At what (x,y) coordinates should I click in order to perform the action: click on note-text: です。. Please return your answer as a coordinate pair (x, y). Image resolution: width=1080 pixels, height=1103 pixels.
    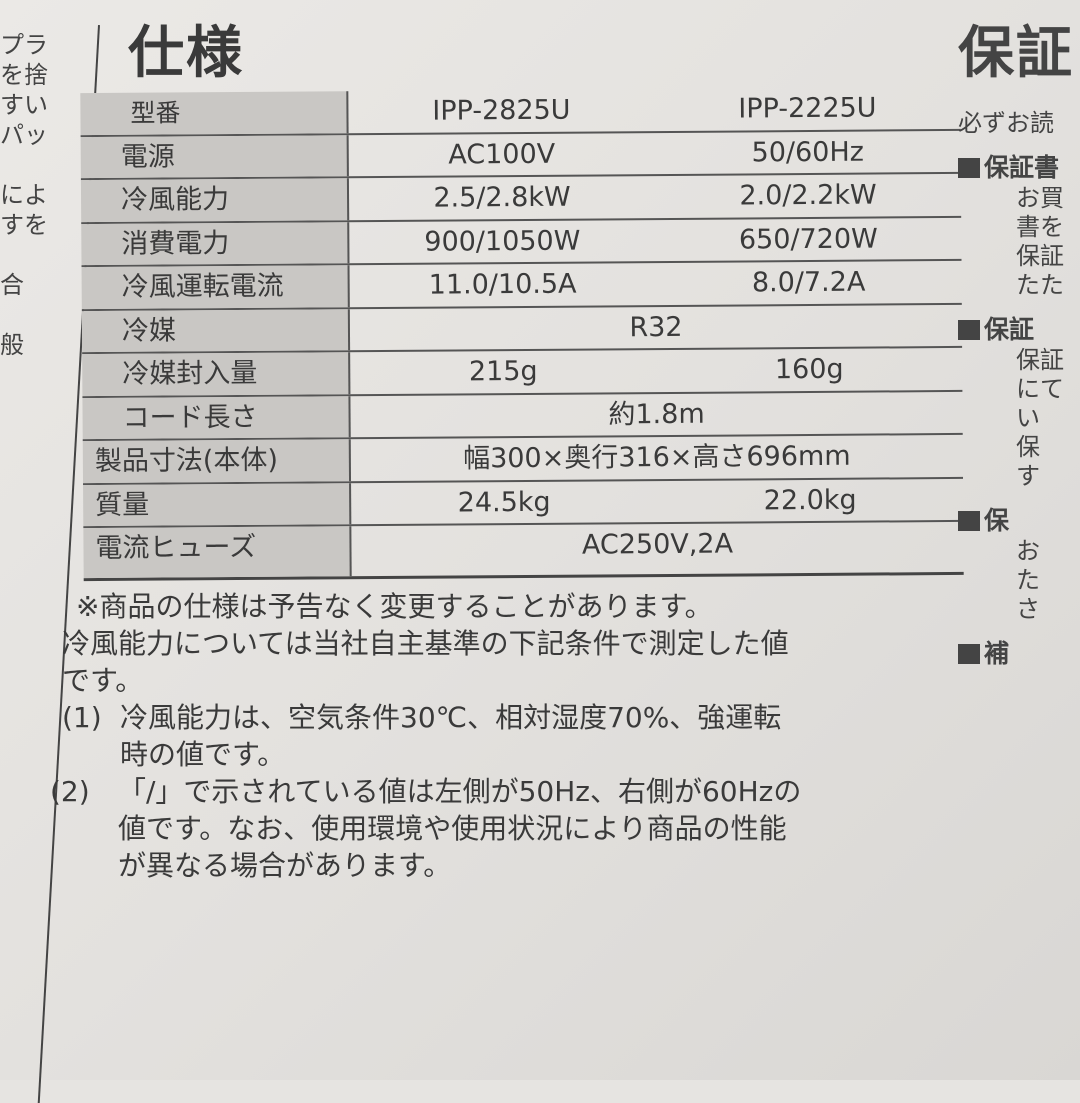
    Looking at the image, I should click on (103, 680).